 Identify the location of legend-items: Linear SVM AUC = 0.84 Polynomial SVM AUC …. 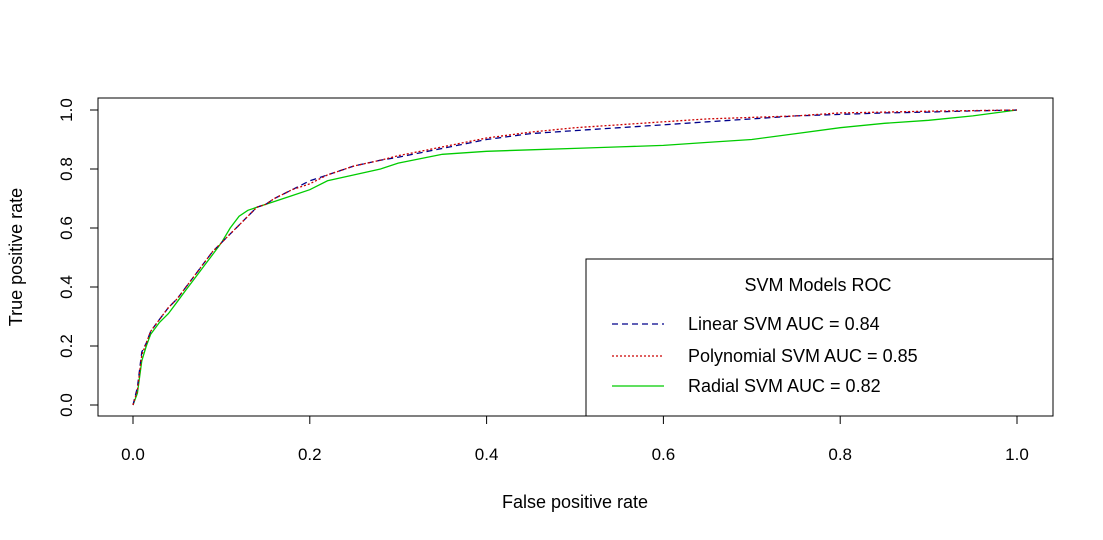
(765, 355).